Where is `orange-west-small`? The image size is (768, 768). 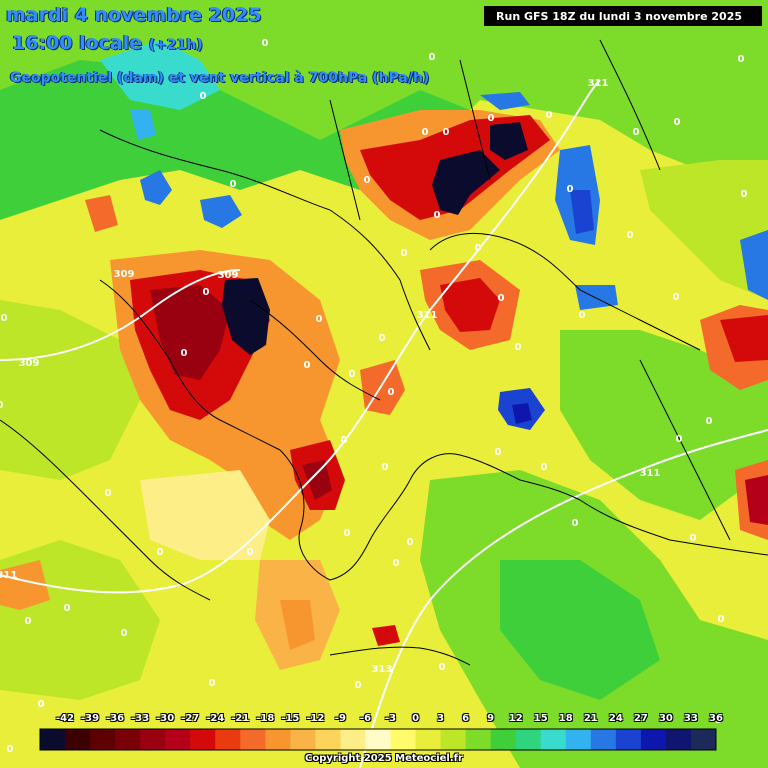
orange-west-small is located at coordinates (101, 213).